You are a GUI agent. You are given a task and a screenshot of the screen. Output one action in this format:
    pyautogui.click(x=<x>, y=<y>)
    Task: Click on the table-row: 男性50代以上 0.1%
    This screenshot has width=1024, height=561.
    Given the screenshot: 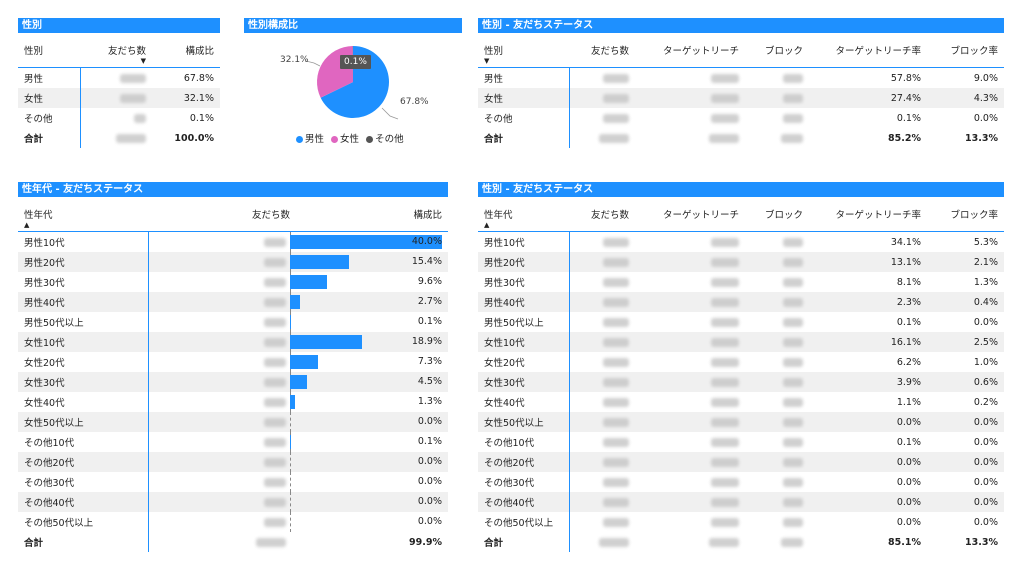 What is the action you would take?
    pyautogui.click(x=233, y=322)
    